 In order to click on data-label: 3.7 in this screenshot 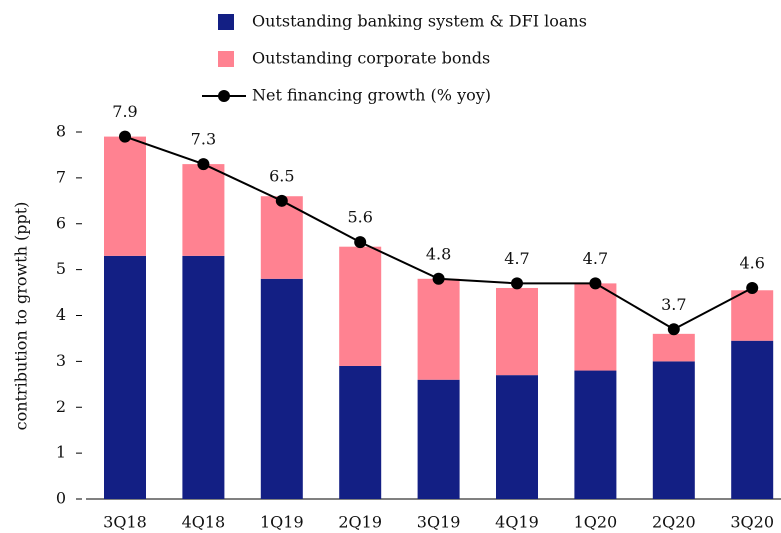, I will do `click(673, 304)`.